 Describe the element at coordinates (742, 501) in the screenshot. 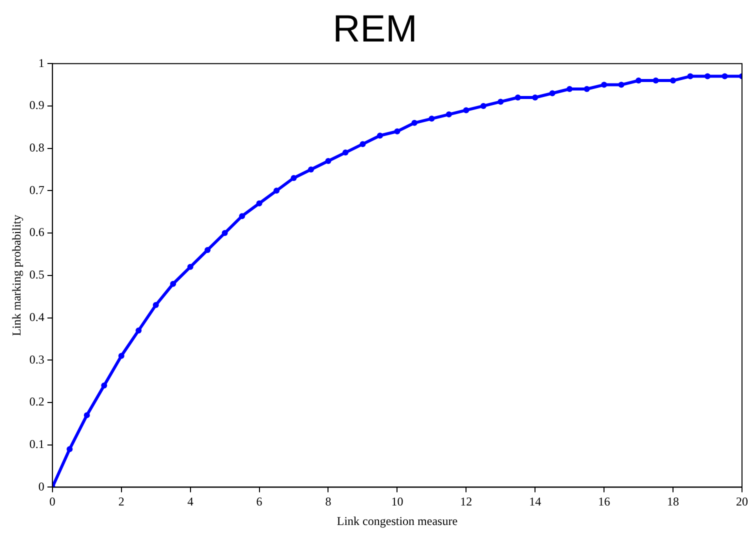

I see `x-tick-label: 20` at that location.